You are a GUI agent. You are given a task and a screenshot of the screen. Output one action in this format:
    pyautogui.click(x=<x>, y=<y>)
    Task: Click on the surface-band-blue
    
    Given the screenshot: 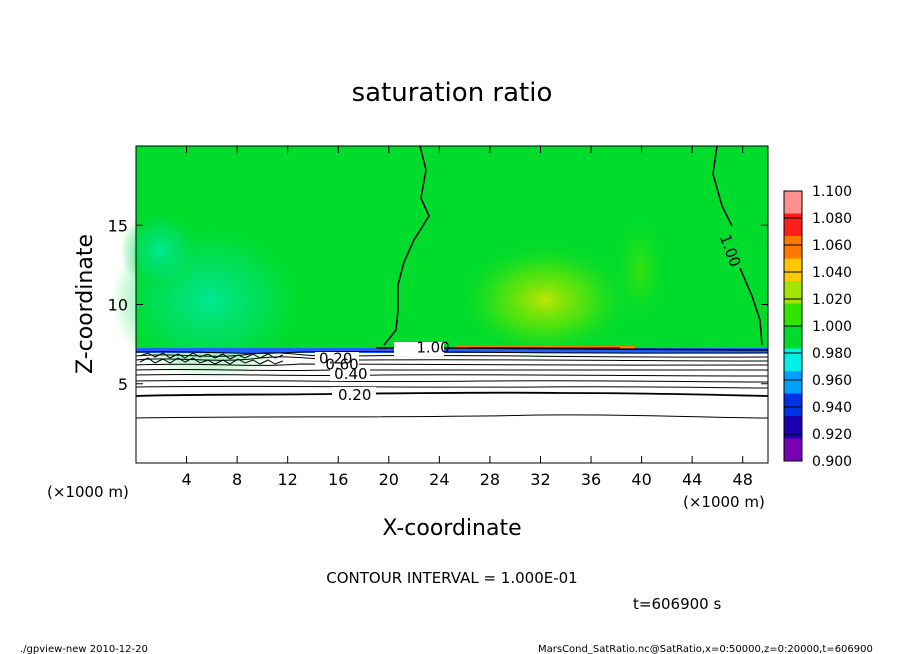 What is the action you would take?
    pyautogui.click(x=452, y=350)
    